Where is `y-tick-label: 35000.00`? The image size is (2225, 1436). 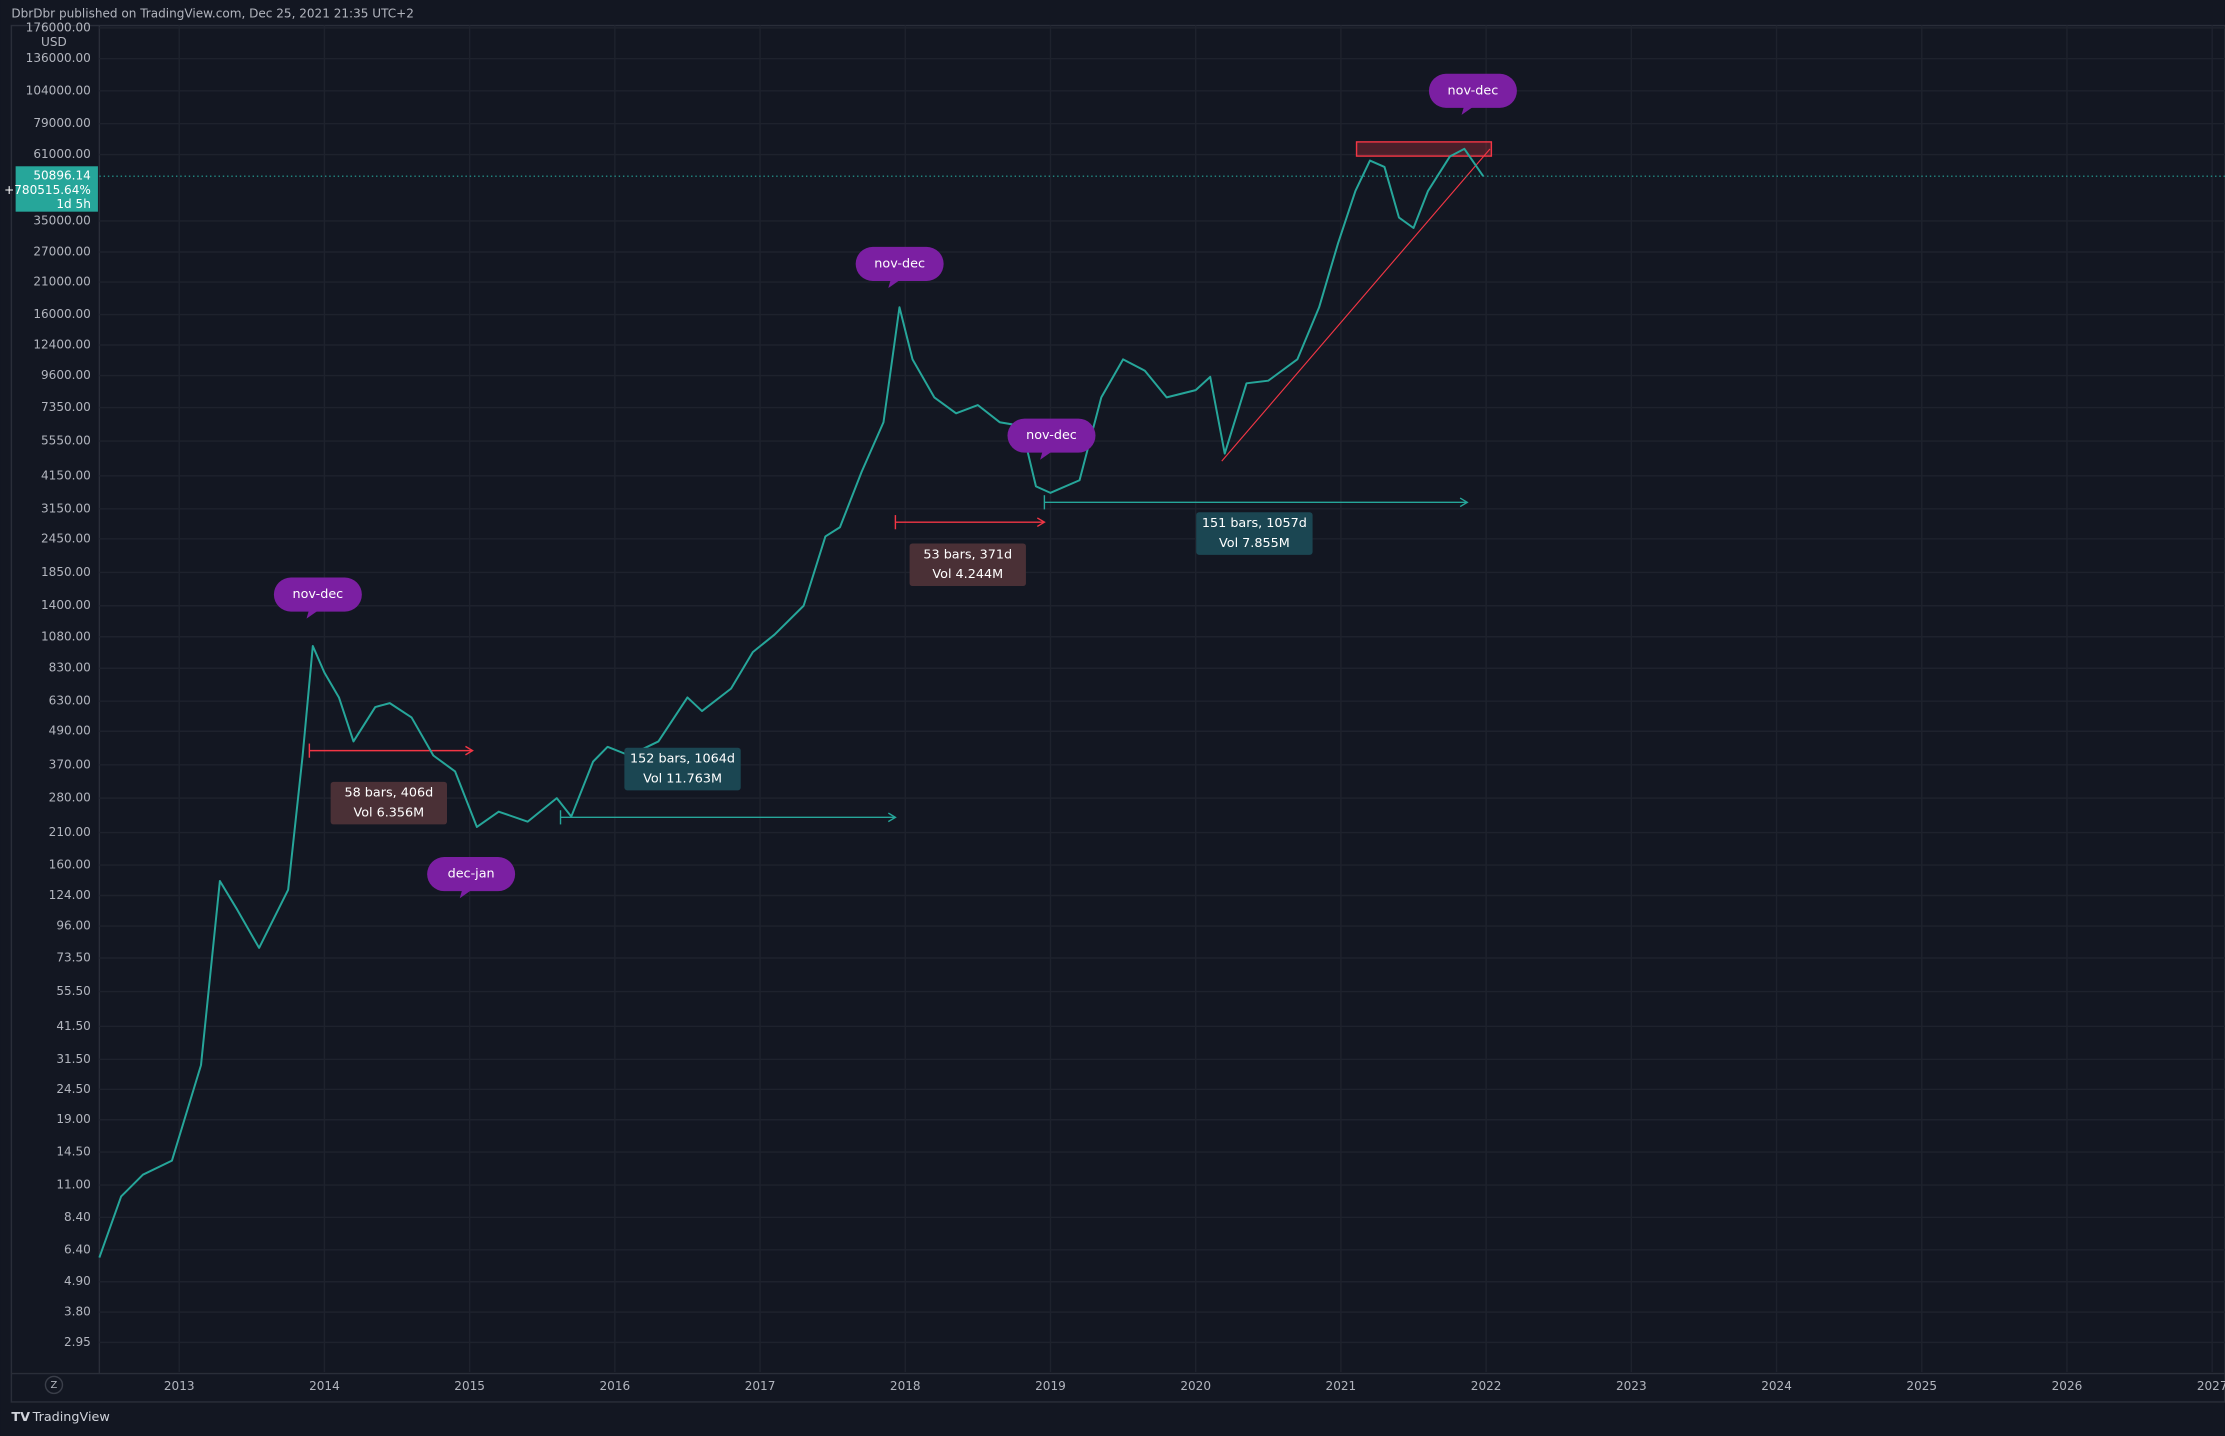
y-tick-label: 35000.00 is located at coordinates (61, 220).